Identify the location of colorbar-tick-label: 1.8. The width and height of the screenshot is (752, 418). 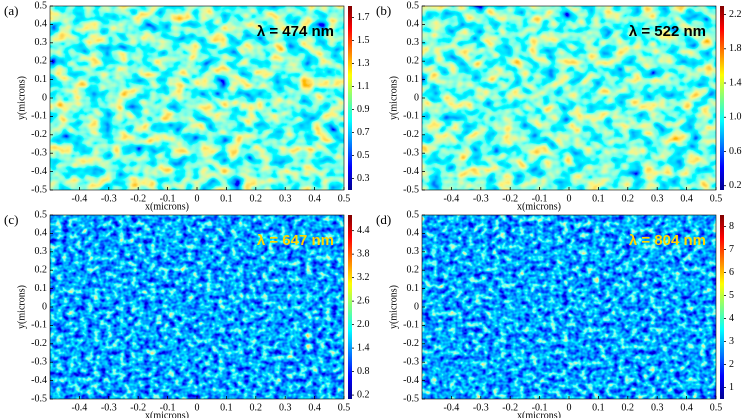
(735, 48).